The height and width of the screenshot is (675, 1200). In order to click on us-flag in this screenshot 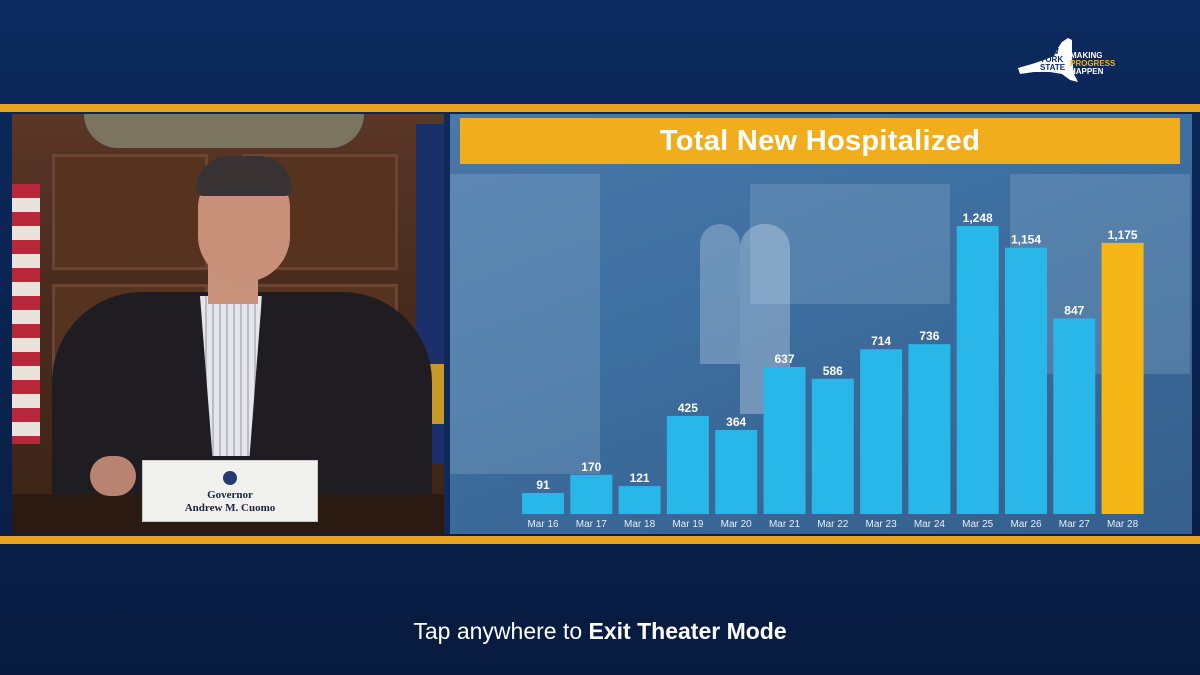, I will do `click(26, 314)`.